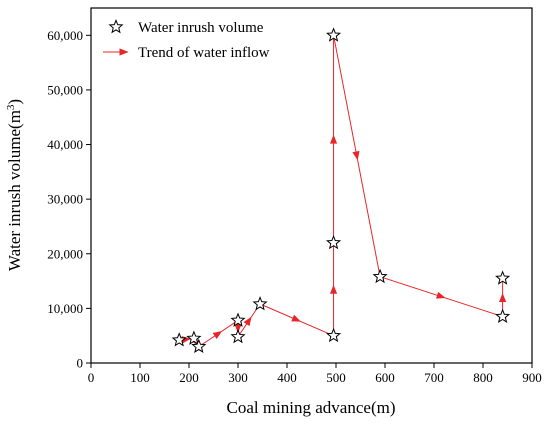 The image size is (550, 426). I want to click on x-tick-label: 400, so click(287, 377).